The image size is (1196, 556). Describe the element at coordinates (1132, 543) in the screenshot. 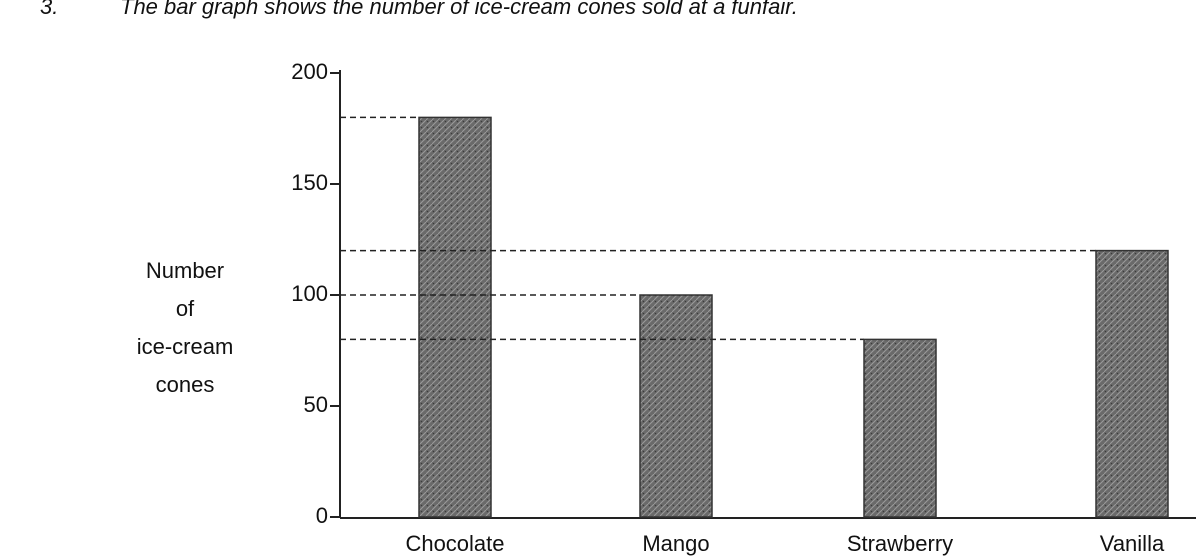

I see `x-tick-label: Vanilla` at that location.